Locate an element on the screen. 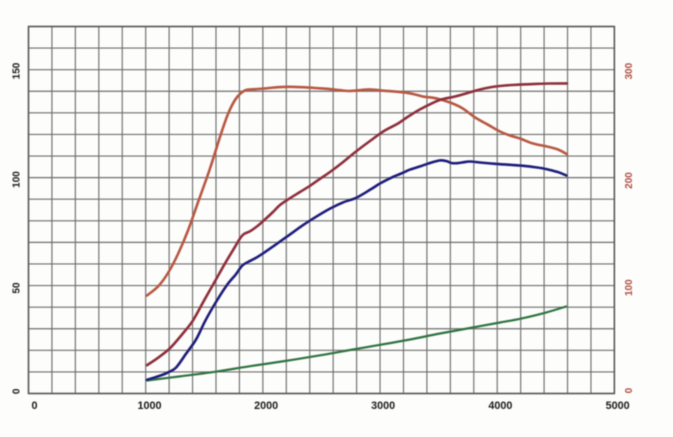  svg-text: 1000 is located at coordinates (149, 406).